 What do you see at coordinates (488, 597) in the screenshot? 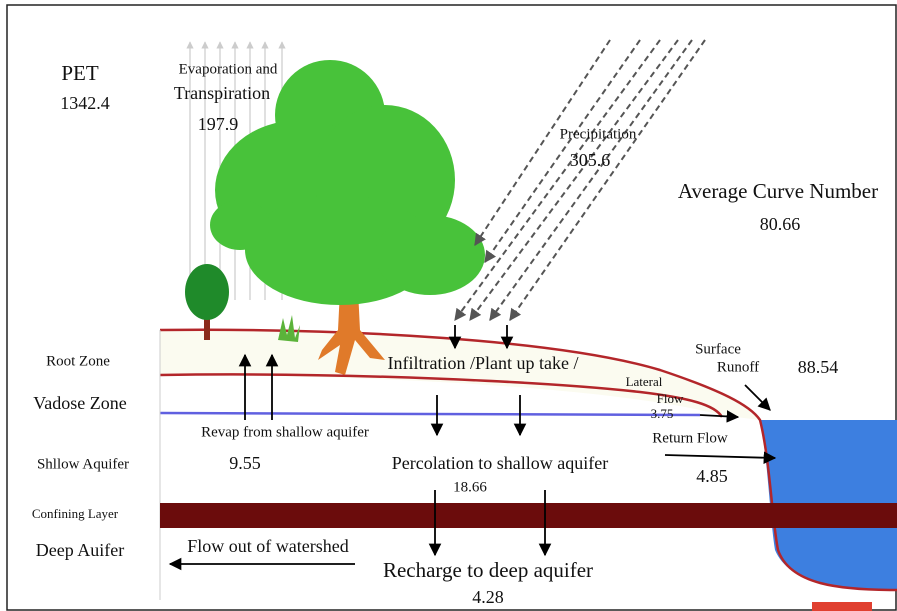
I see `recharge-value: 4.28` at bounding box center [488, 597].